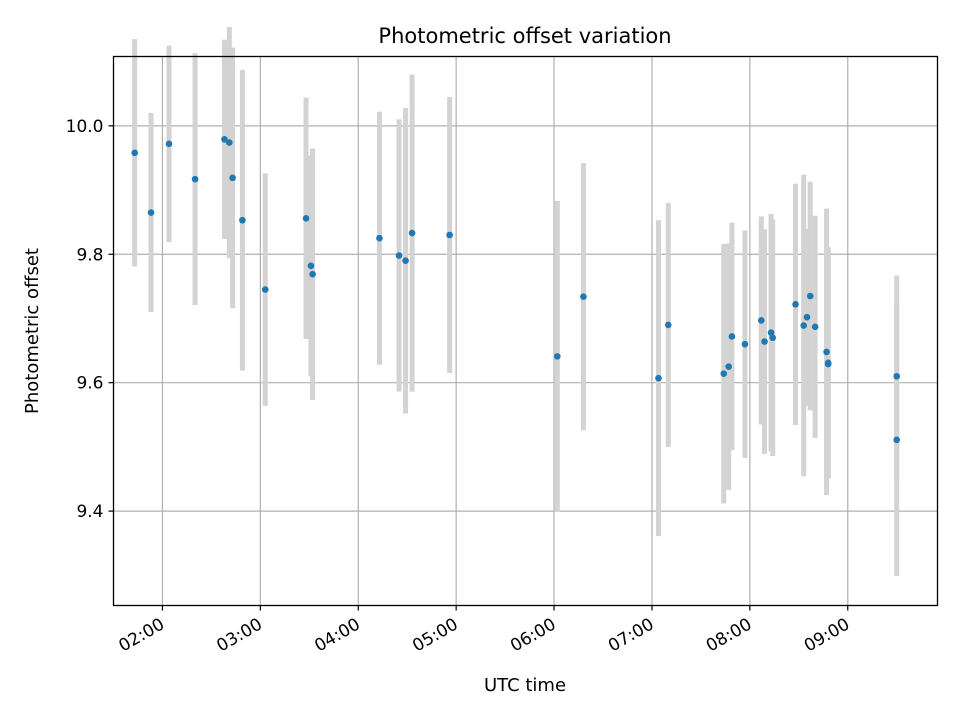 This screenshot has height=720, width=960. I want to click on y-axis-ticks: 9.4 9.6 9.8 10.0, so click(90, 319).